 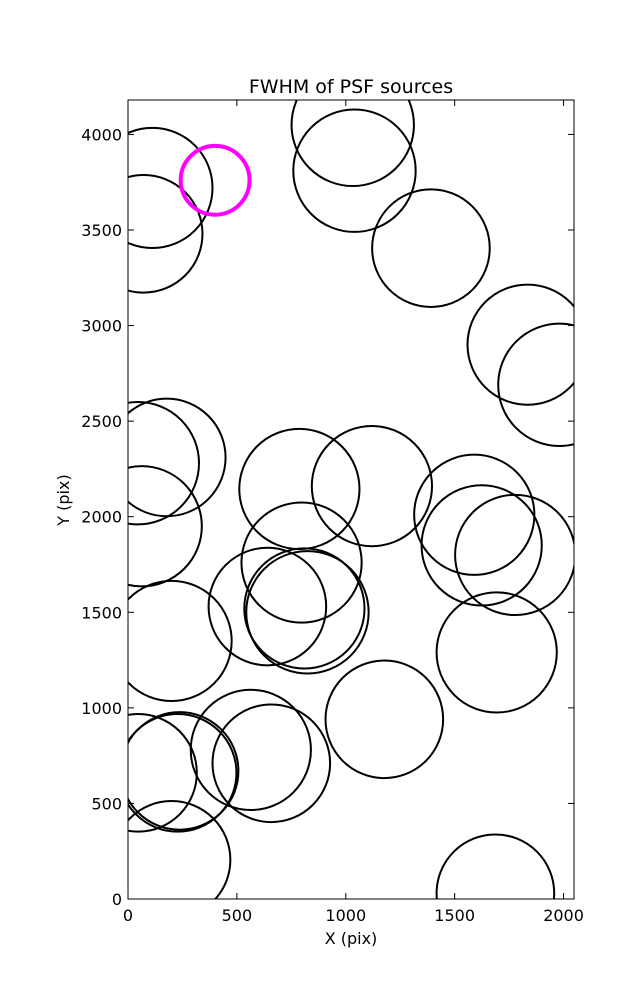 I want to click on y-tick-label: 2000, so click(x=101, y=517).